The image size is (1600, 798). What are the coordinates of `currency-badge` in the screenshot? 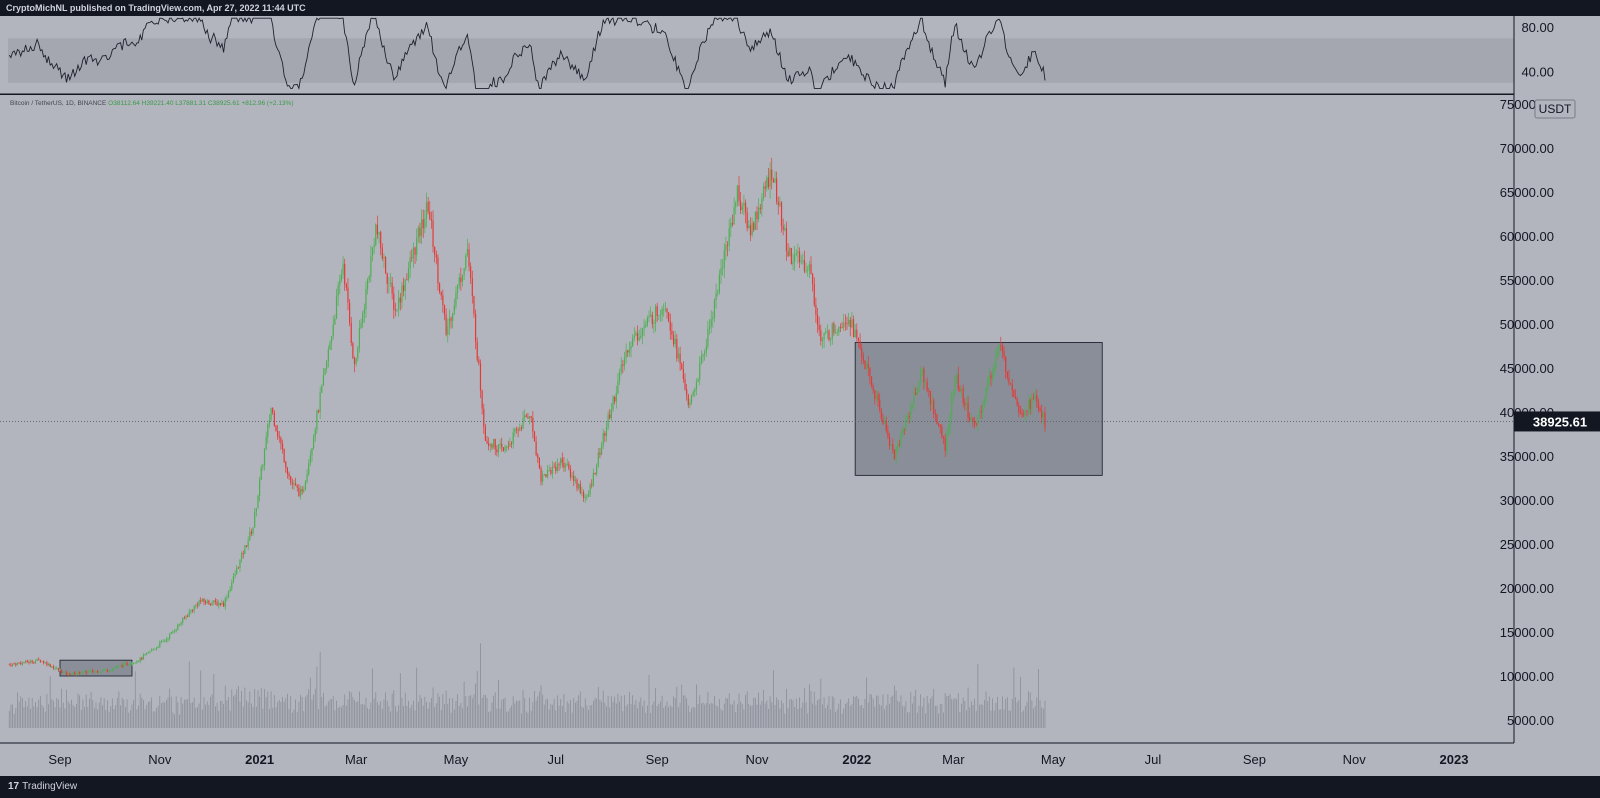 It's located at (1555, 109).